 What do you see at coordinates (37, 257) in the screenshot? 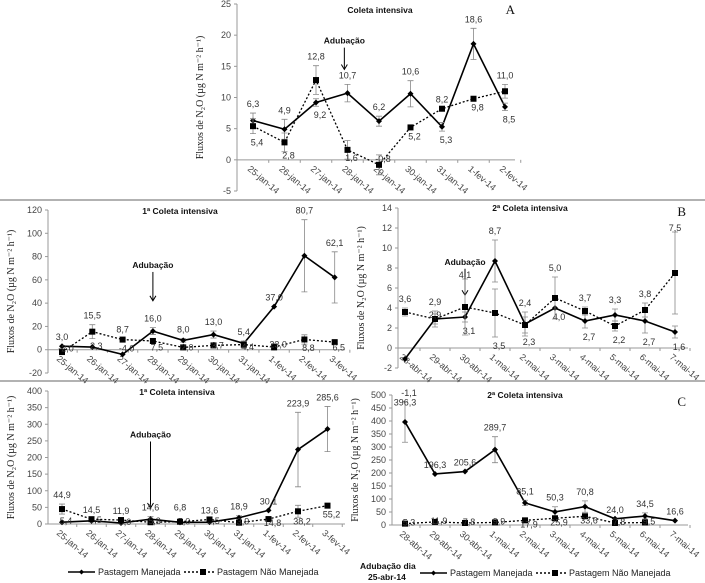
I see `y-tick-label: 80` at bounding box center [37, 257].